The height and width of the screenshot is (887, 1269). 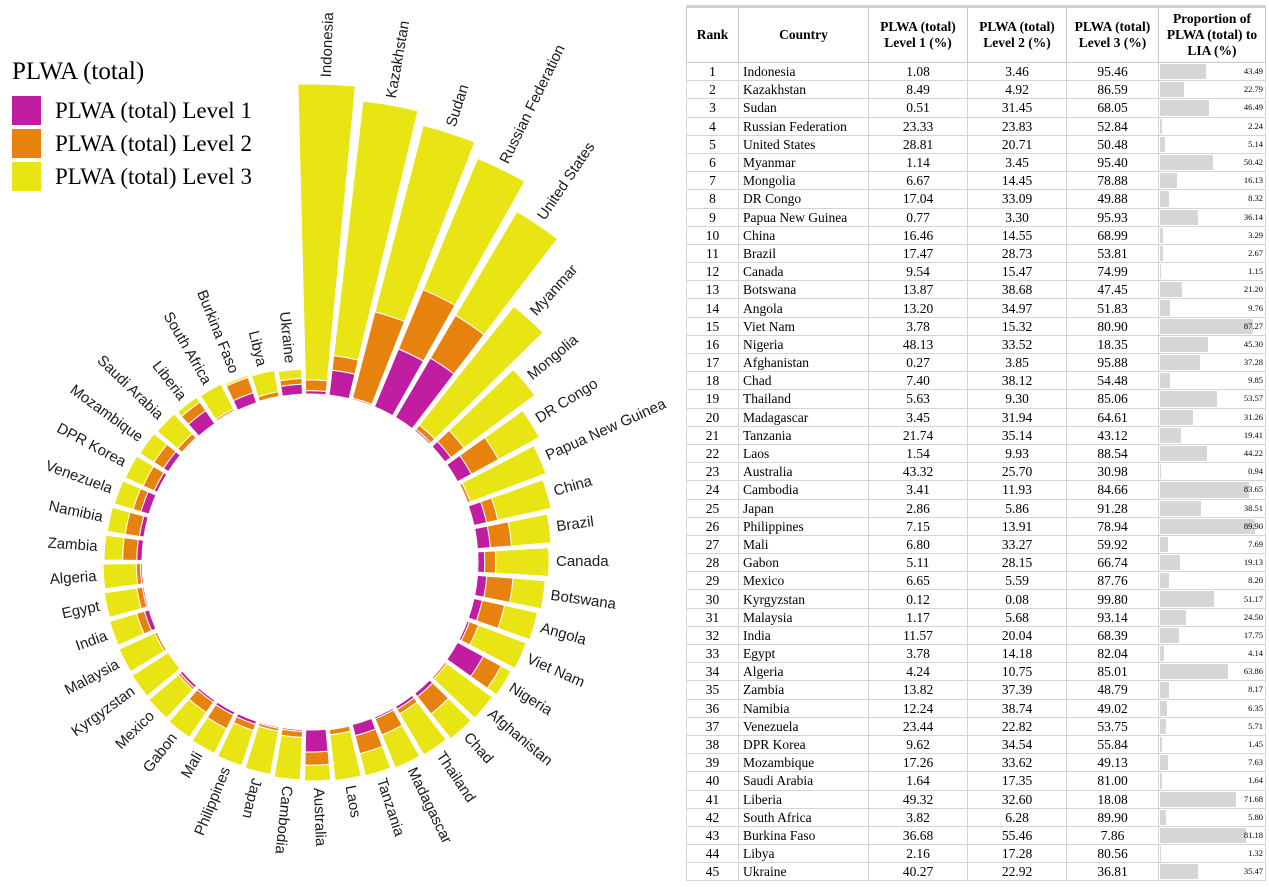 What do you see at coordinates (555, 671) in the screenshot?
I see `country-label-viet-nam: Viet Nam` at bounding box center [555, 671].